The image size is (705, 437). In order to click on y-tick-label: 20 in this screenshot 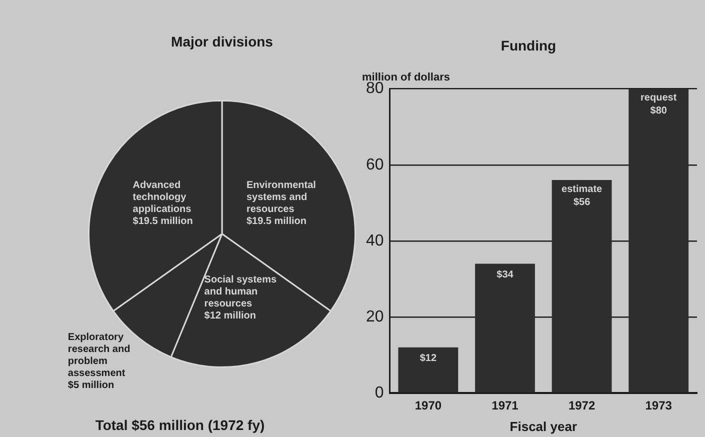, I will do `click(375, 317)`.